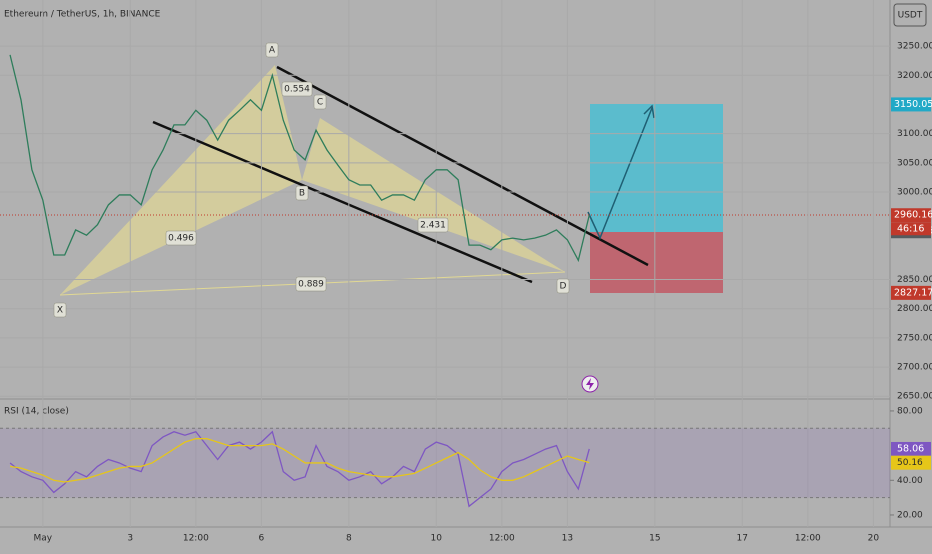 Image resolution: width=932 pixels, height=554 pixels. I want to click on ratio-label: 0.889, so click(311, 285).